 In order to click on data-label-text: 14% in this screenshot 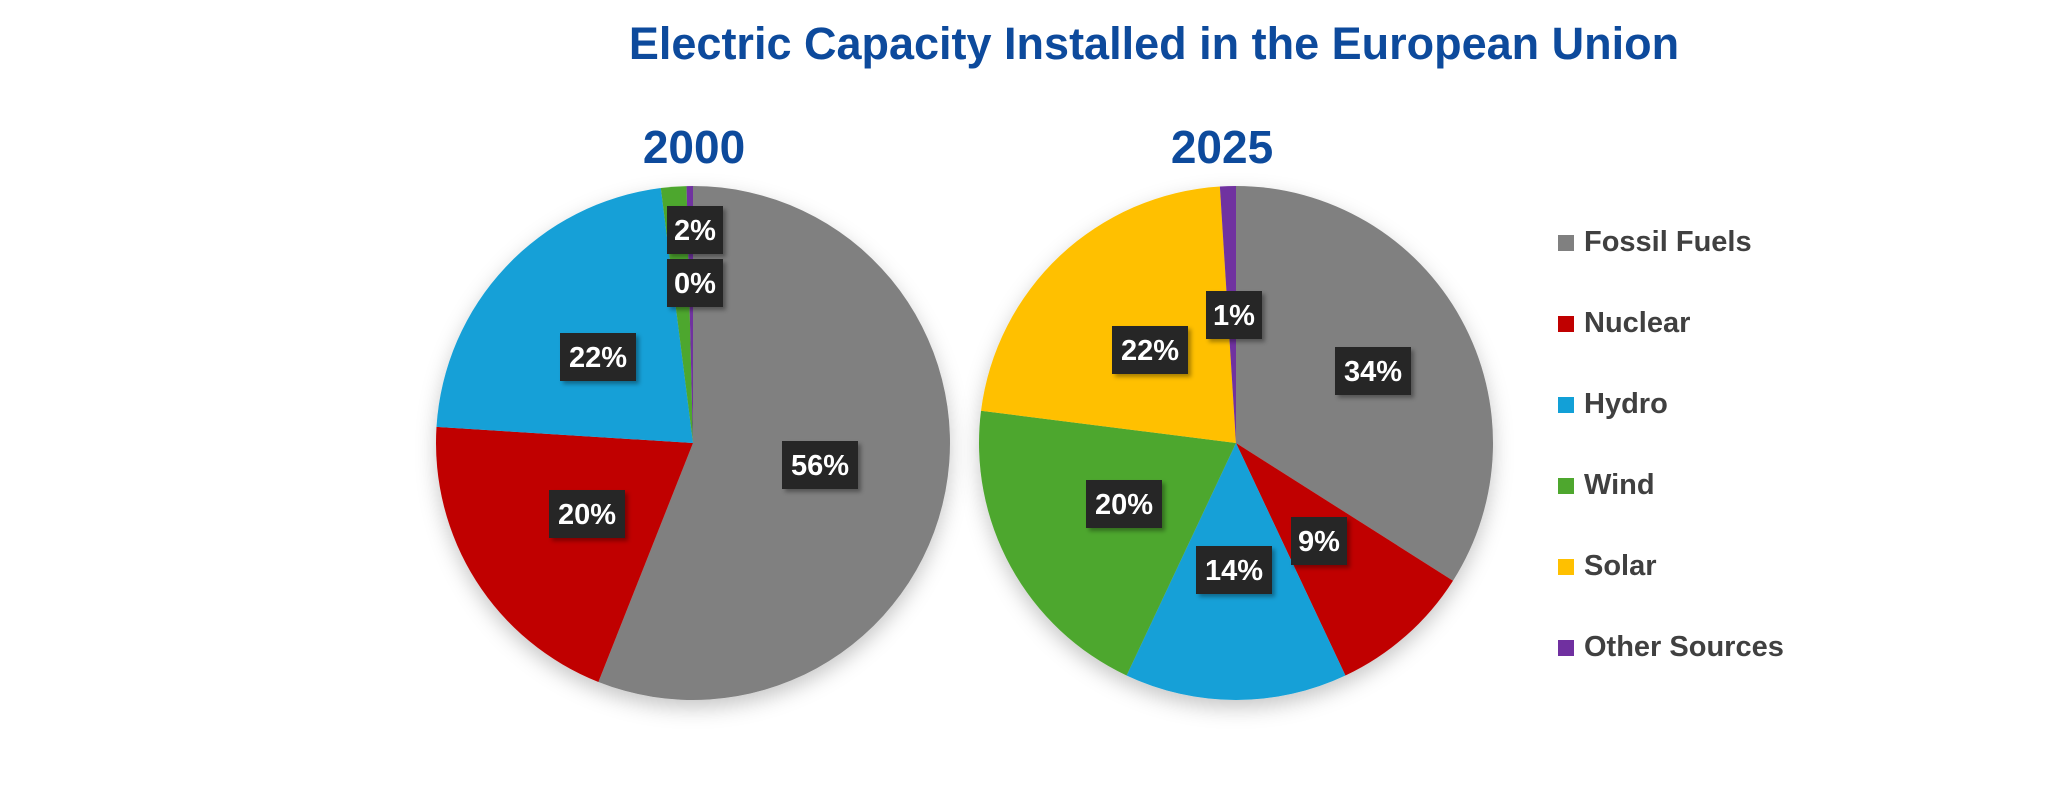, I will do `click(1234, 571)`.